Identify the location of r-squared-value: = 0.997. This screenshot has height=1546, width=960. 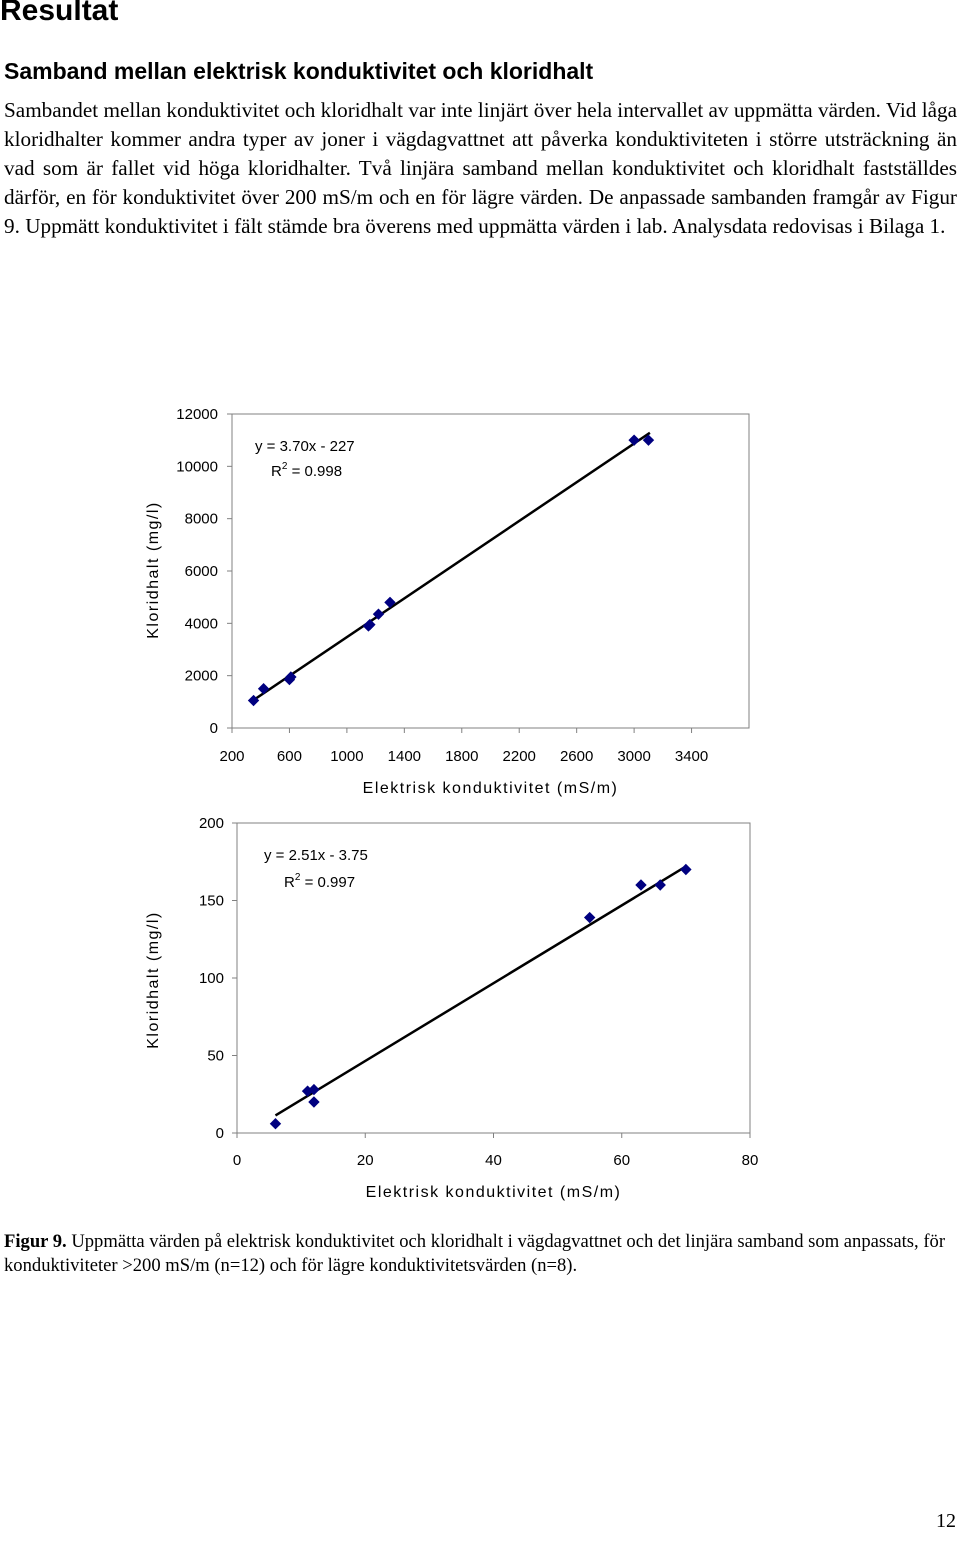
(327, 882).